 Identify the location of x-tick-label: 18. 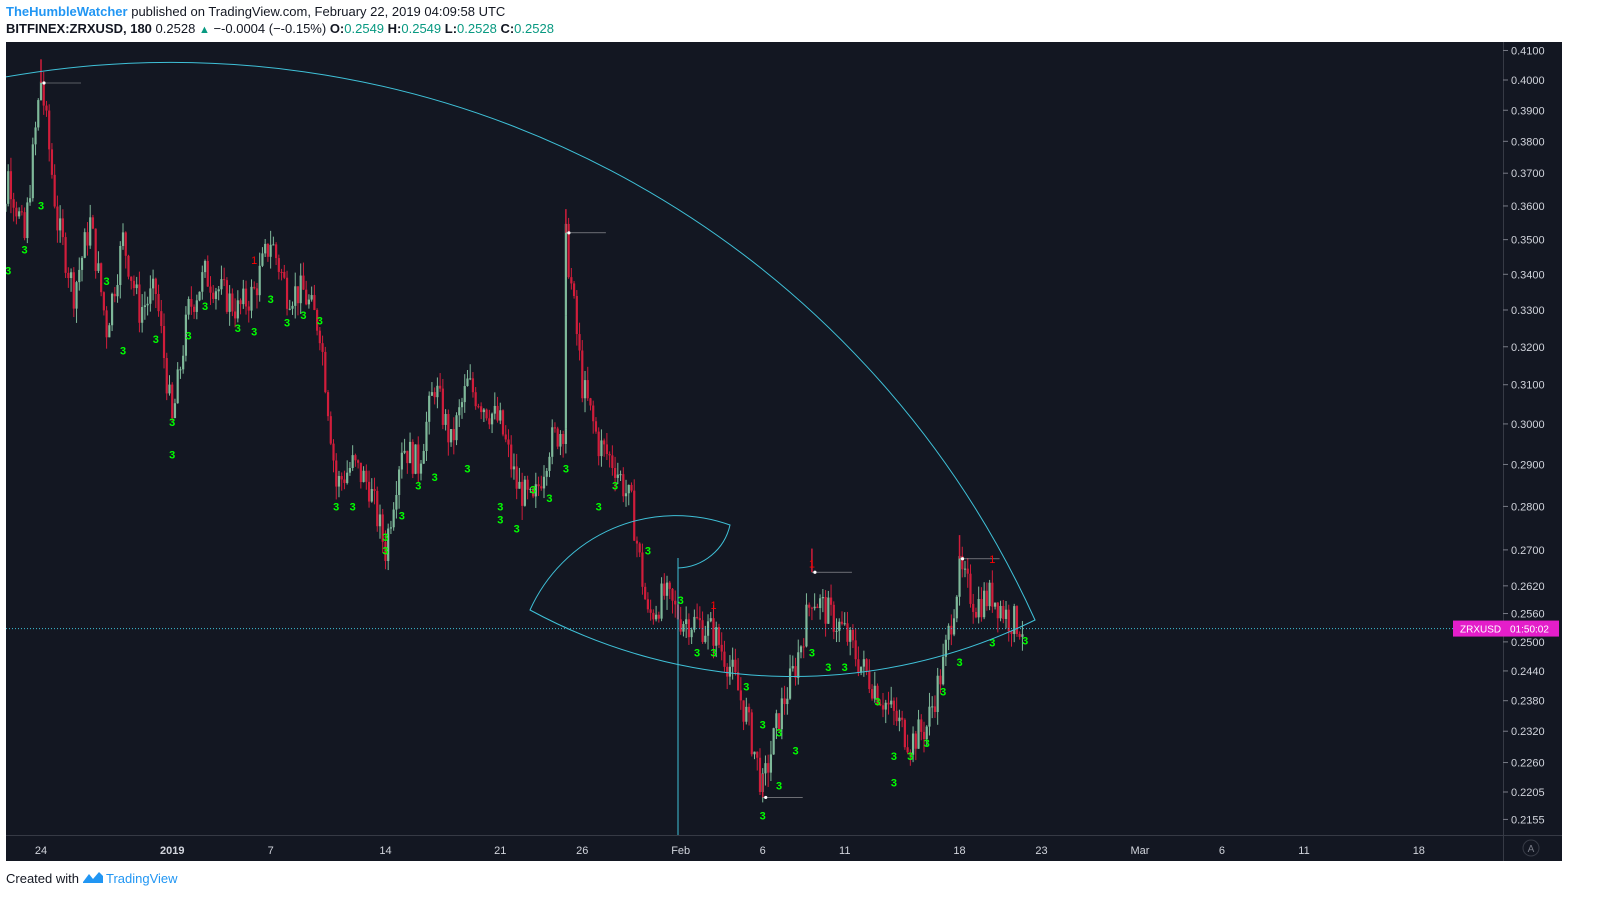
(959, 851).